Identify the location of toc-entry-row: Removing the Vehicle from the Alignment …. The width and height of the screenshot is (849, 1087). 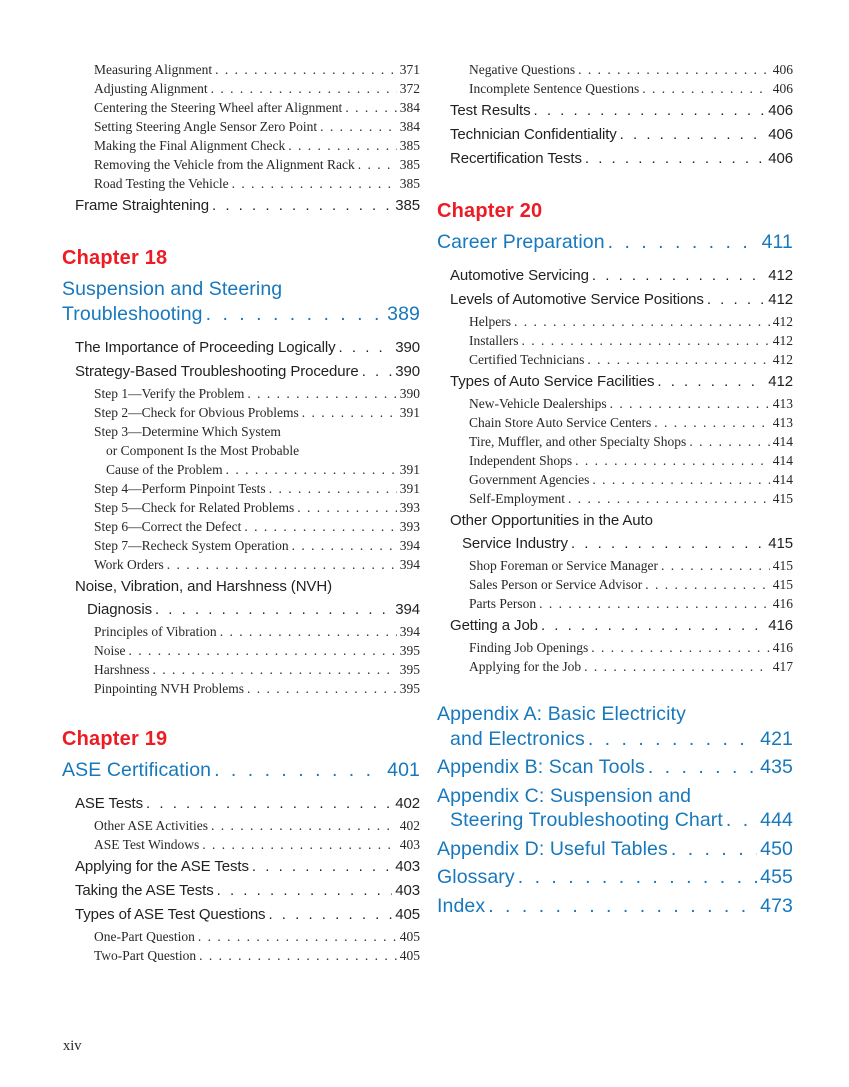
(257, 164).